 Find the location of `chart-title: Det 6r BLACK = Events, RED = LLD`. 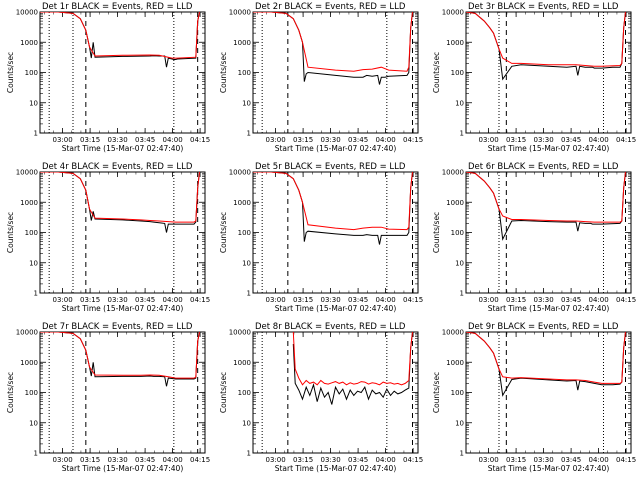

chart-title: Det 6r BLACK = Events, RED = LLD is located at coordinates (543, 167).